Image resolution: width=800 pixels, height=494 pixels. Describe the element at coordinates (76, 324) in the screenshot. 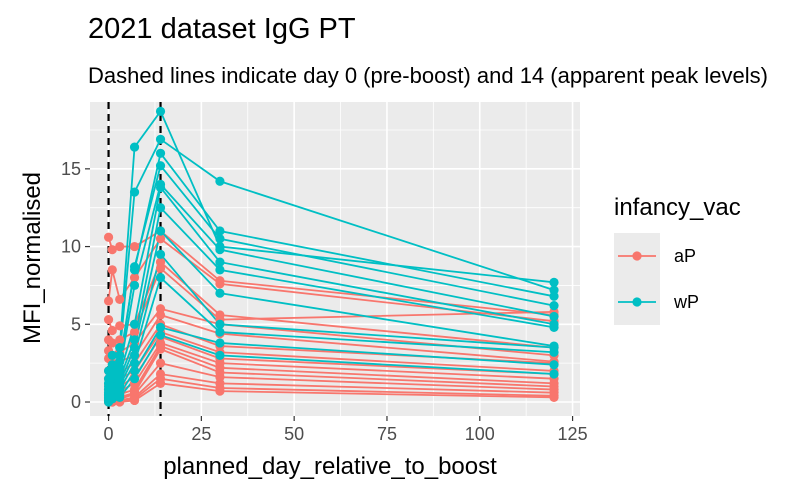

I see `y-tick-label: 5` at that location.